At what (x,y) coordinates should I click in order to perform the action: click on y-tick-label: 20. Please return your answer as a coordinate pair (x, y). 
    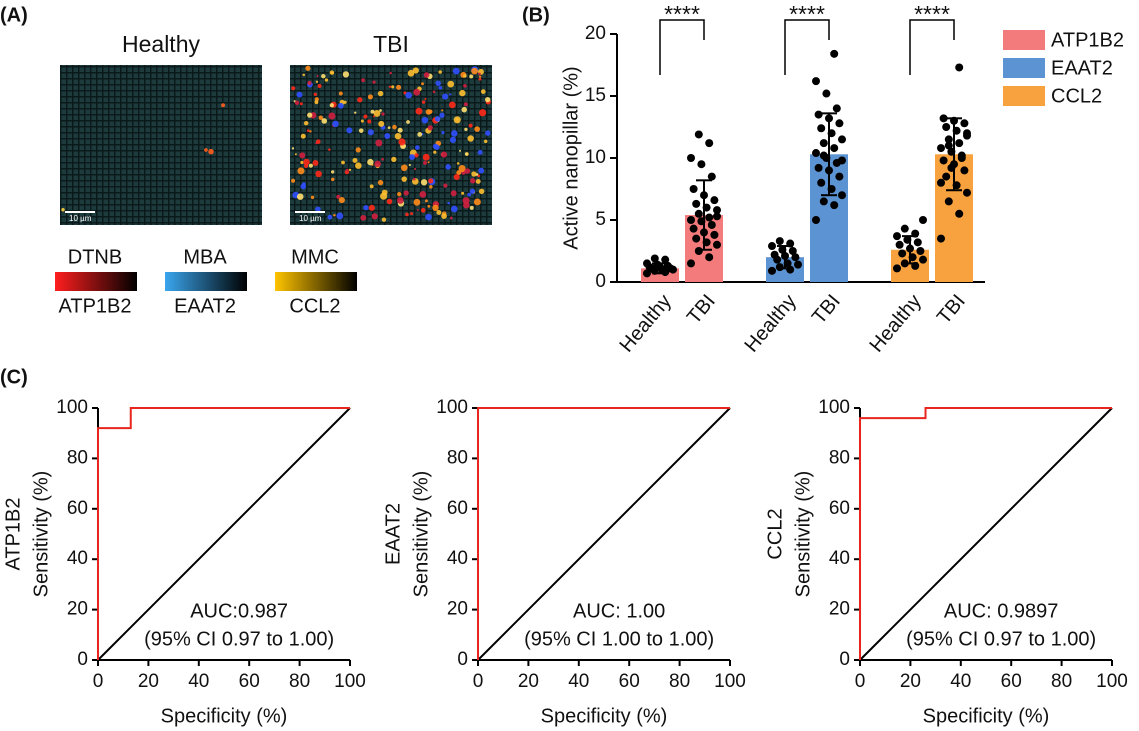
    Looking at the image, I should click on (457, 609).